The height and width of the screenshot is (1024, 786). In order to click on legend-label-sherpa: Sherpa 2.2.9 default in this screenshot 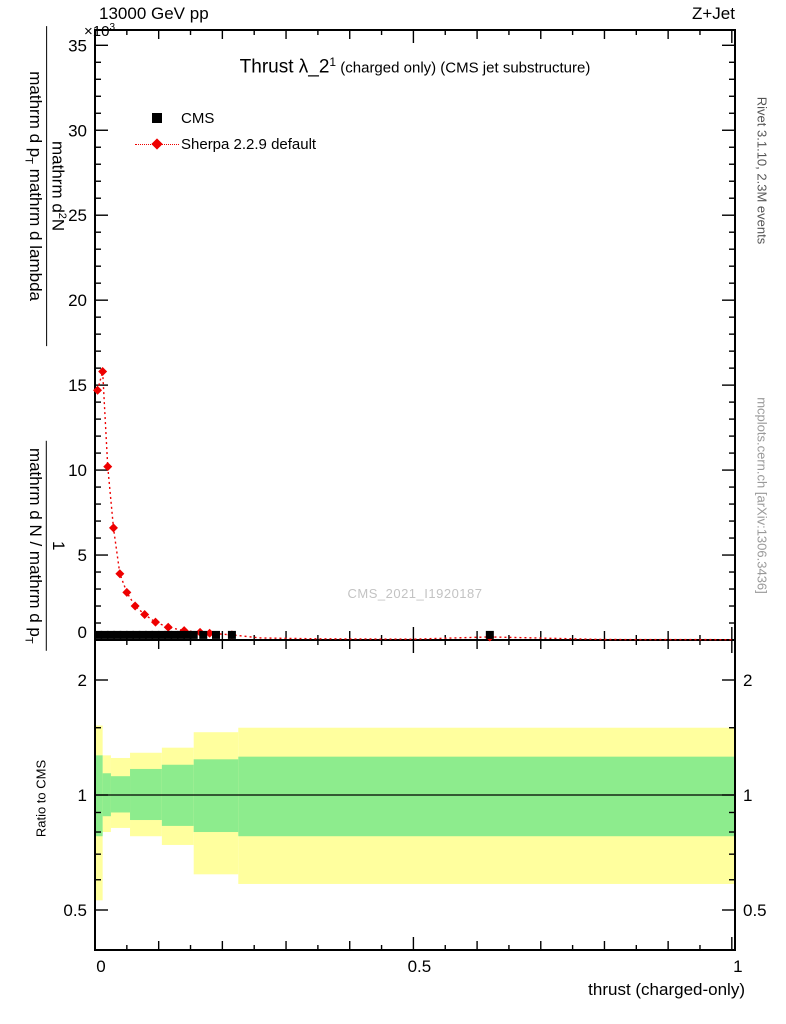, I will do `click(249, 144)`.